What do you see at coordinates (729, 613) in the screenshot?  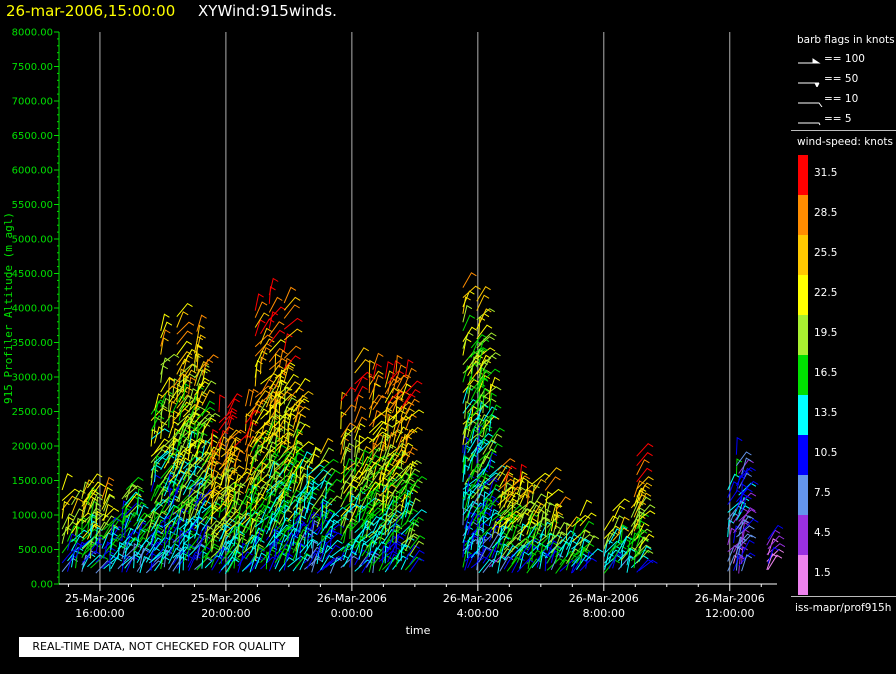 I see `x-tick-time: 12:00:00` at bounding box center [729, 613].